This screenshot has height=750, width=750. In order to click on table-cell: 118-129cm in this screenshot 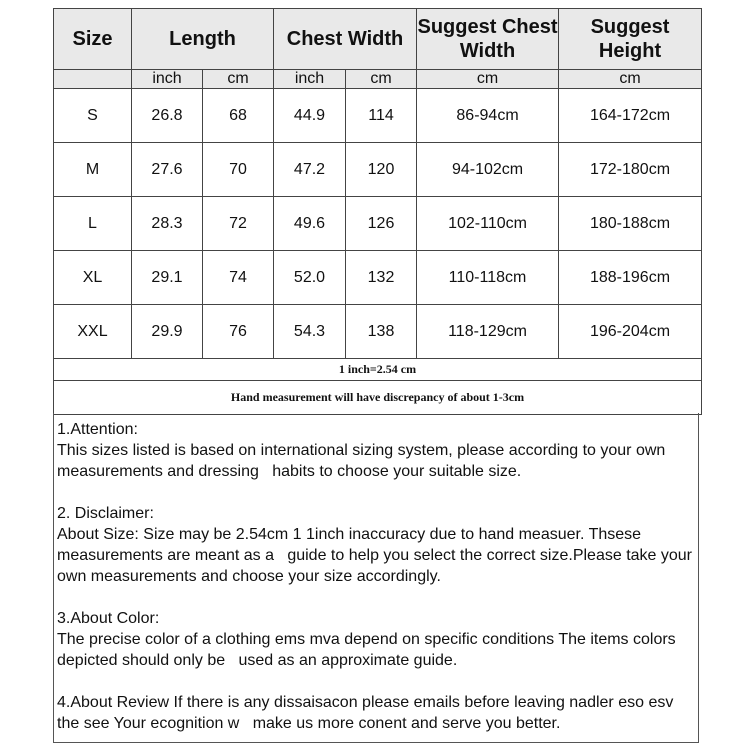, I will do `click(488, 331)`.